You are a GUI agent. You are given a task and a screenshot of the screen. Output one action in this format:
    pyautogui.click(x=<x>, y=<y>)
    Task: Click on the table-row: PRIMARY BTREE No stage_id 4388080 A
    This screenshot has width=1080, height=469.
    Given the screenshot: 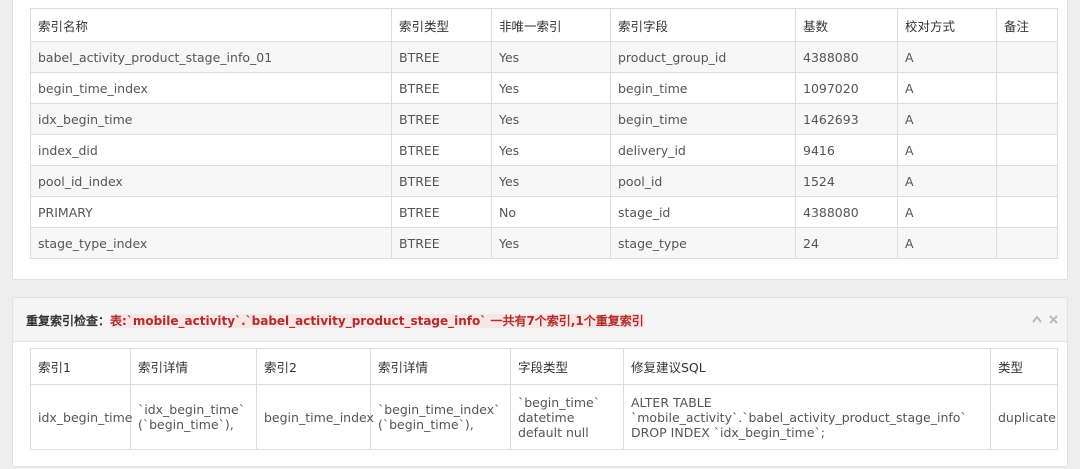 What is the action you would take?
    pyautogui.click(x=544, y=212)
    